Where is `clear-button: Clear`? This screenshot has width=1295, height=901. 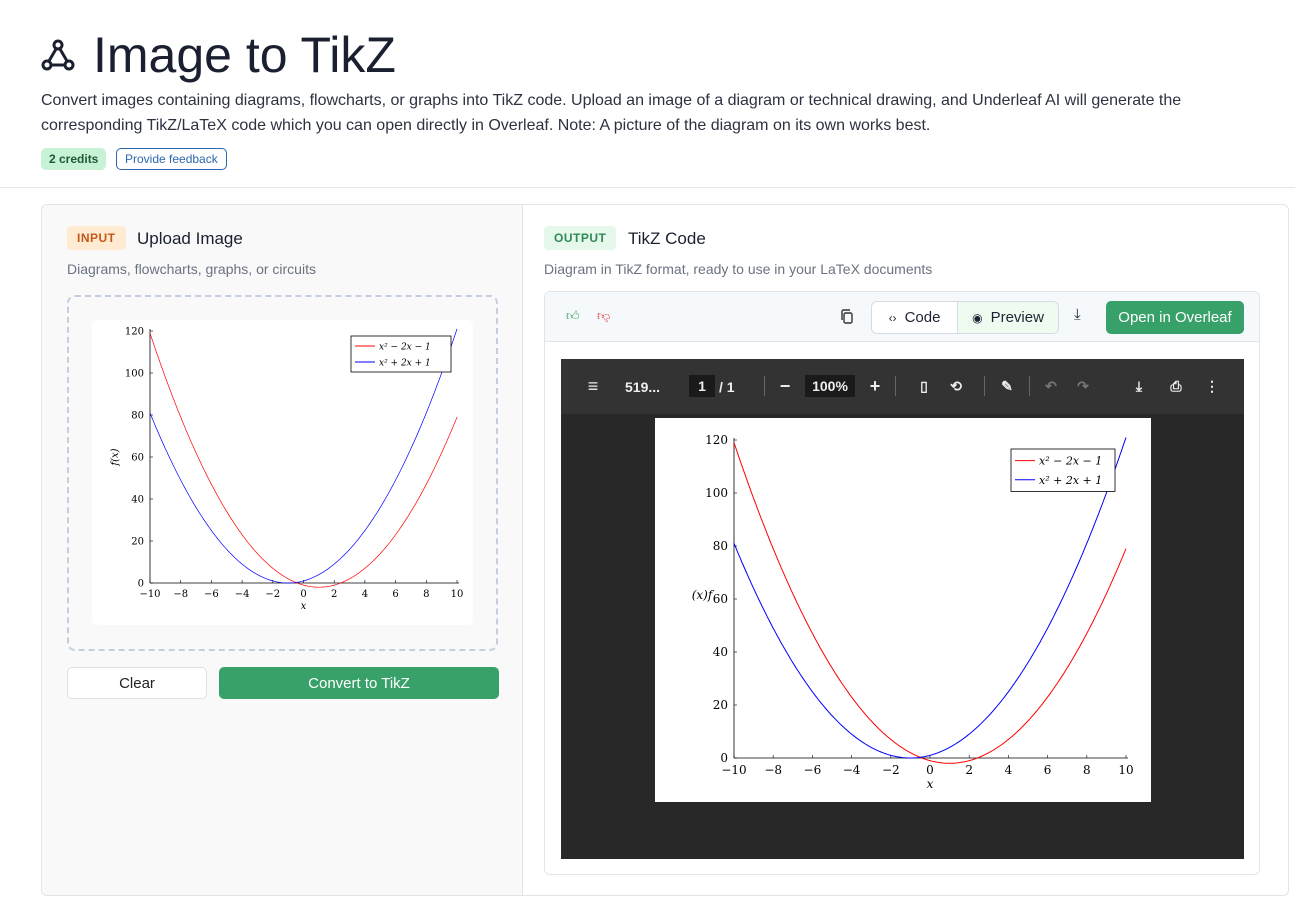
clear-button: Clear is located at coordinates (137, 683).